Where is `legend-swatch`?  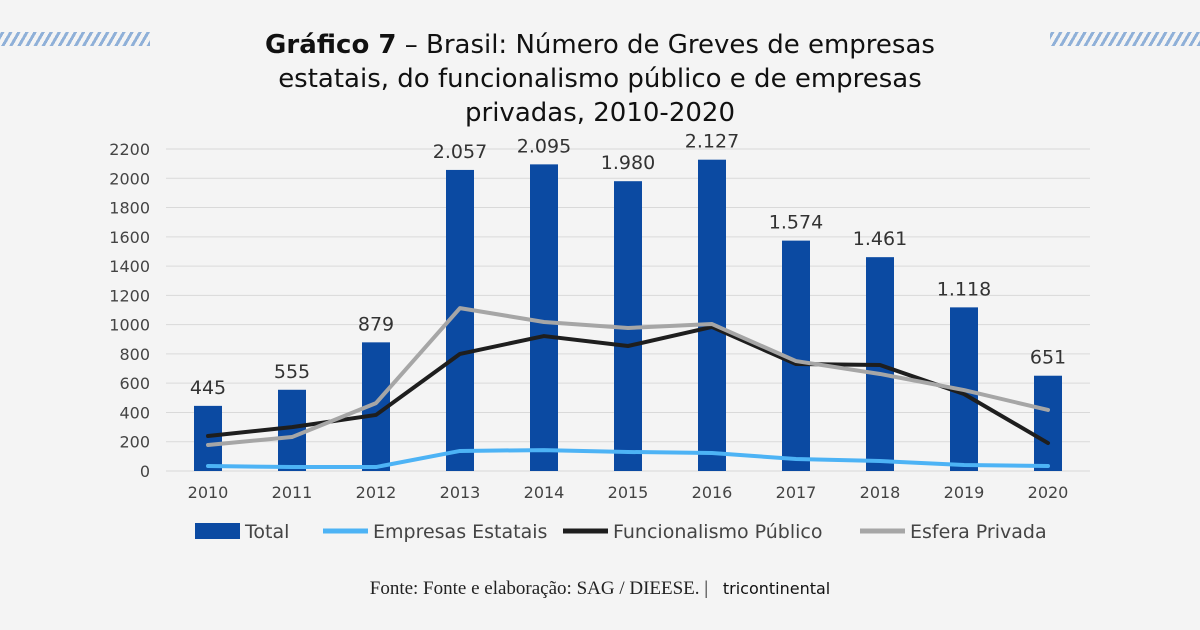
legend-swatch is located at coordinates (217, 531).